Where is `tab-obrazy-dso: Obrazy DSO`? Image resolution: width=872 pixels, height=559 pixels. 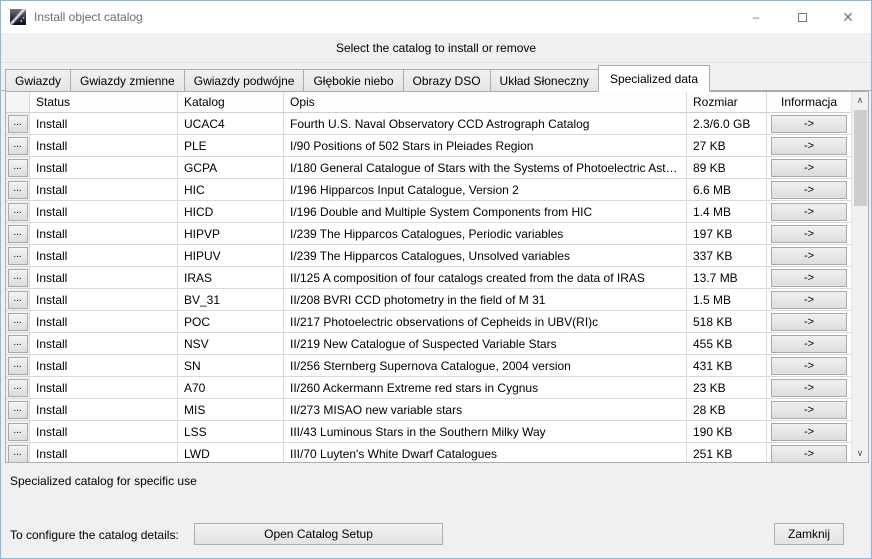 tab-obrazy-dso: Obrazy DSO is located at coordinates (446, 80).